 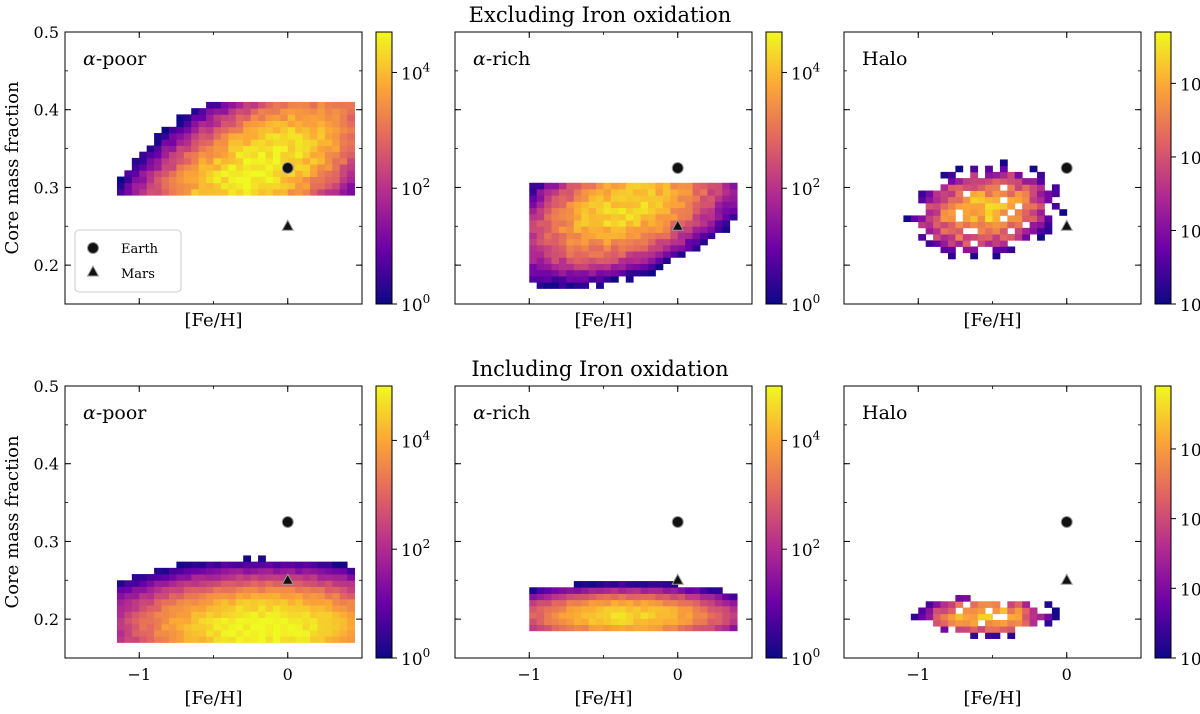 What do you see at coordinates (46, 32) in the screenshot?
I see `y-tick-label: 0.5` at bounding box center [46, 32].